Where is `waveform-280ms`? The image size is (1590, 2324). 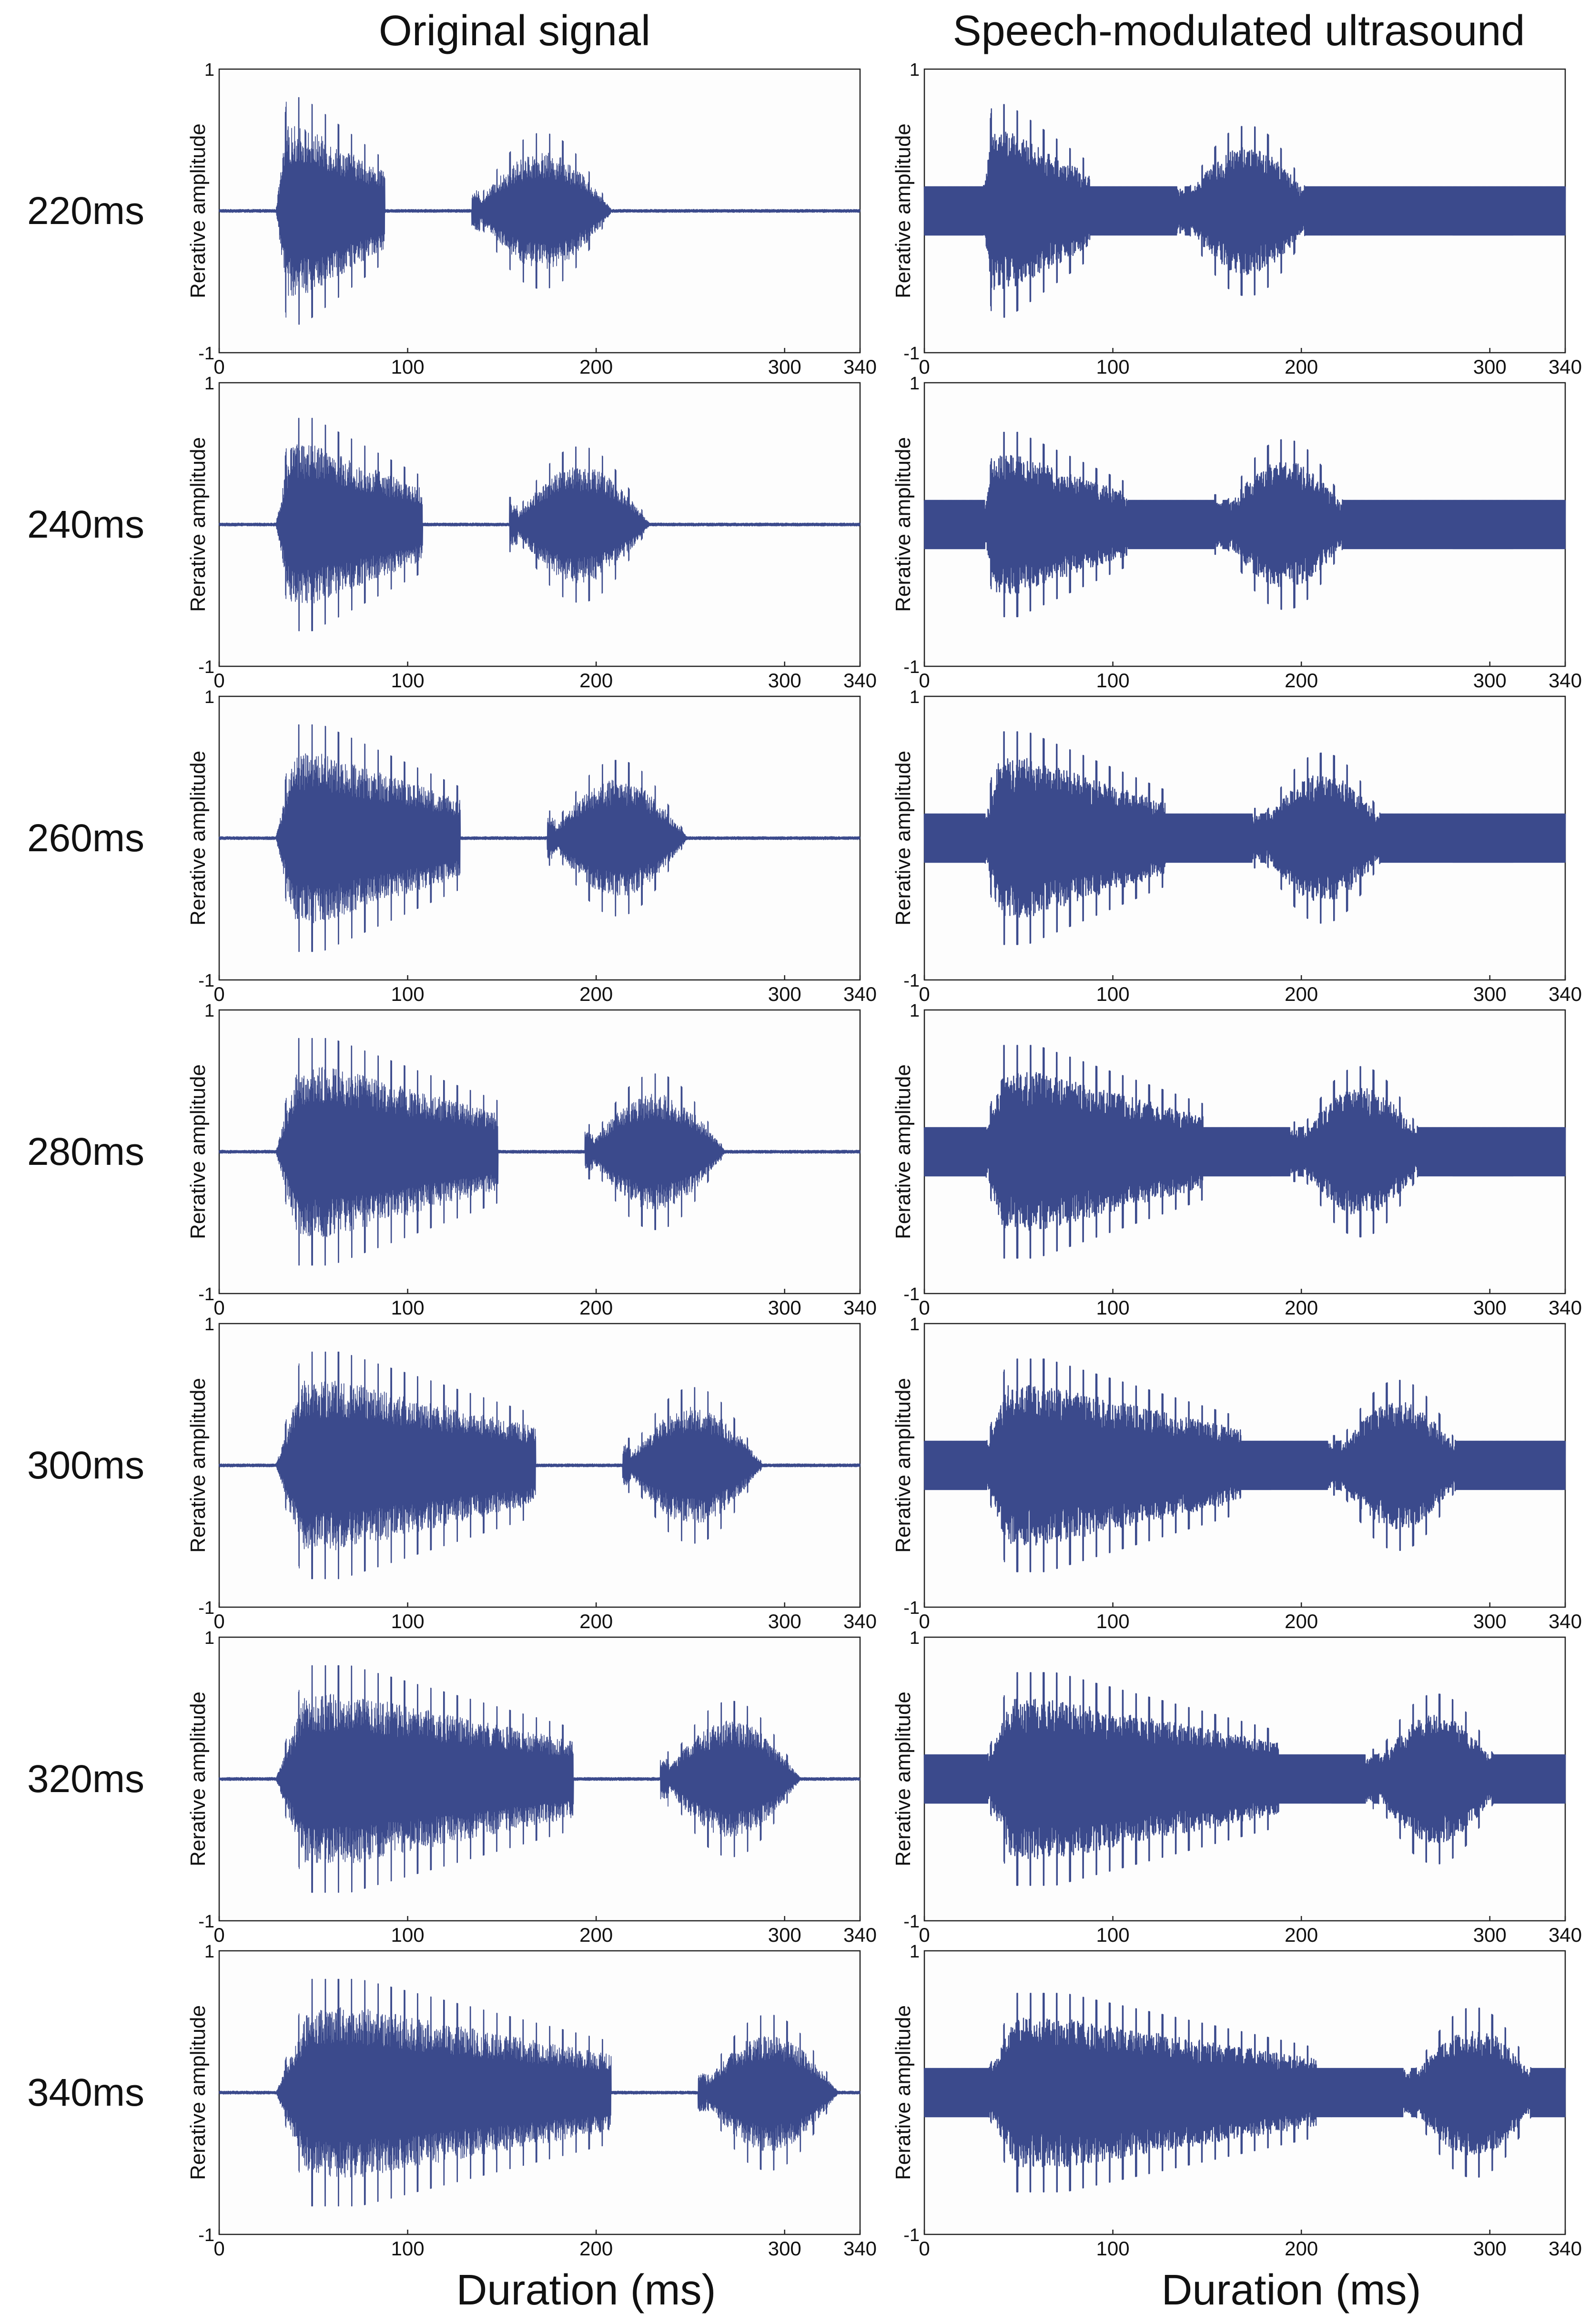
waveform-280ms is located at coordinates (540, 1152).